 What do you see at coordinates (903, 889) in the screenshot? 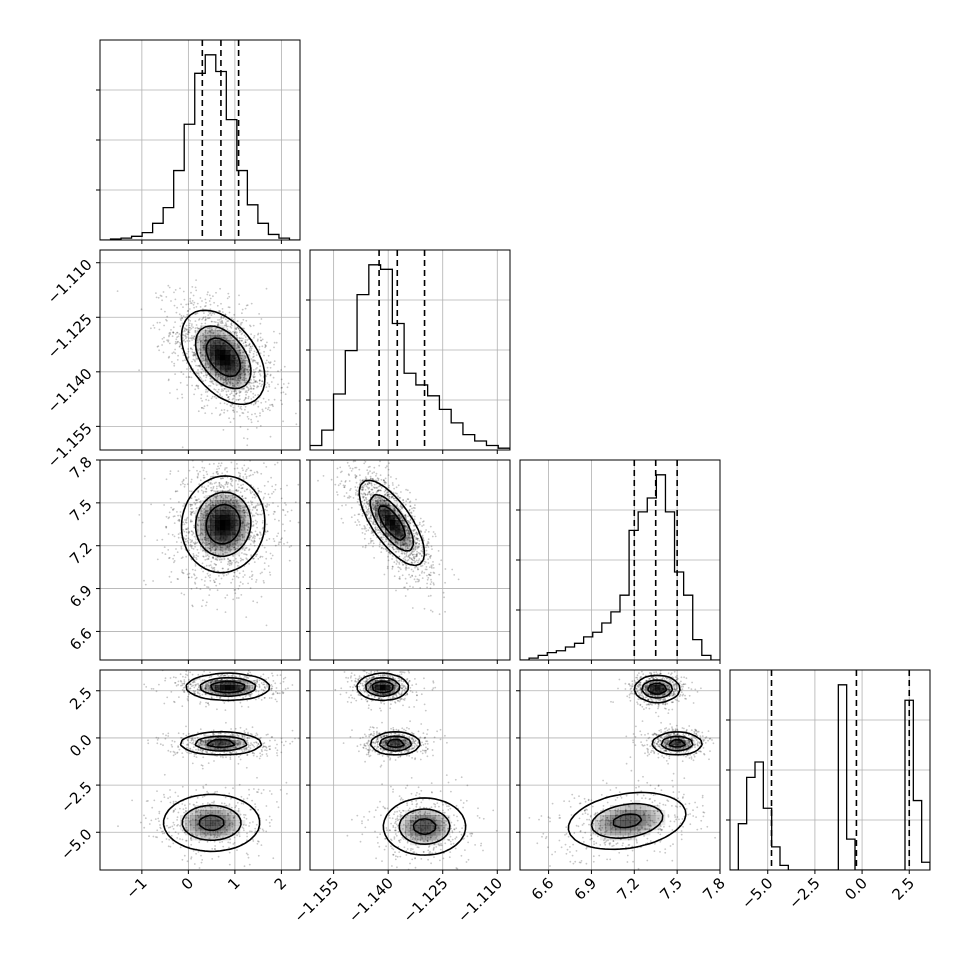
I see `x-tick-label-3-3: 2.5` at bounding box center [903, 889].